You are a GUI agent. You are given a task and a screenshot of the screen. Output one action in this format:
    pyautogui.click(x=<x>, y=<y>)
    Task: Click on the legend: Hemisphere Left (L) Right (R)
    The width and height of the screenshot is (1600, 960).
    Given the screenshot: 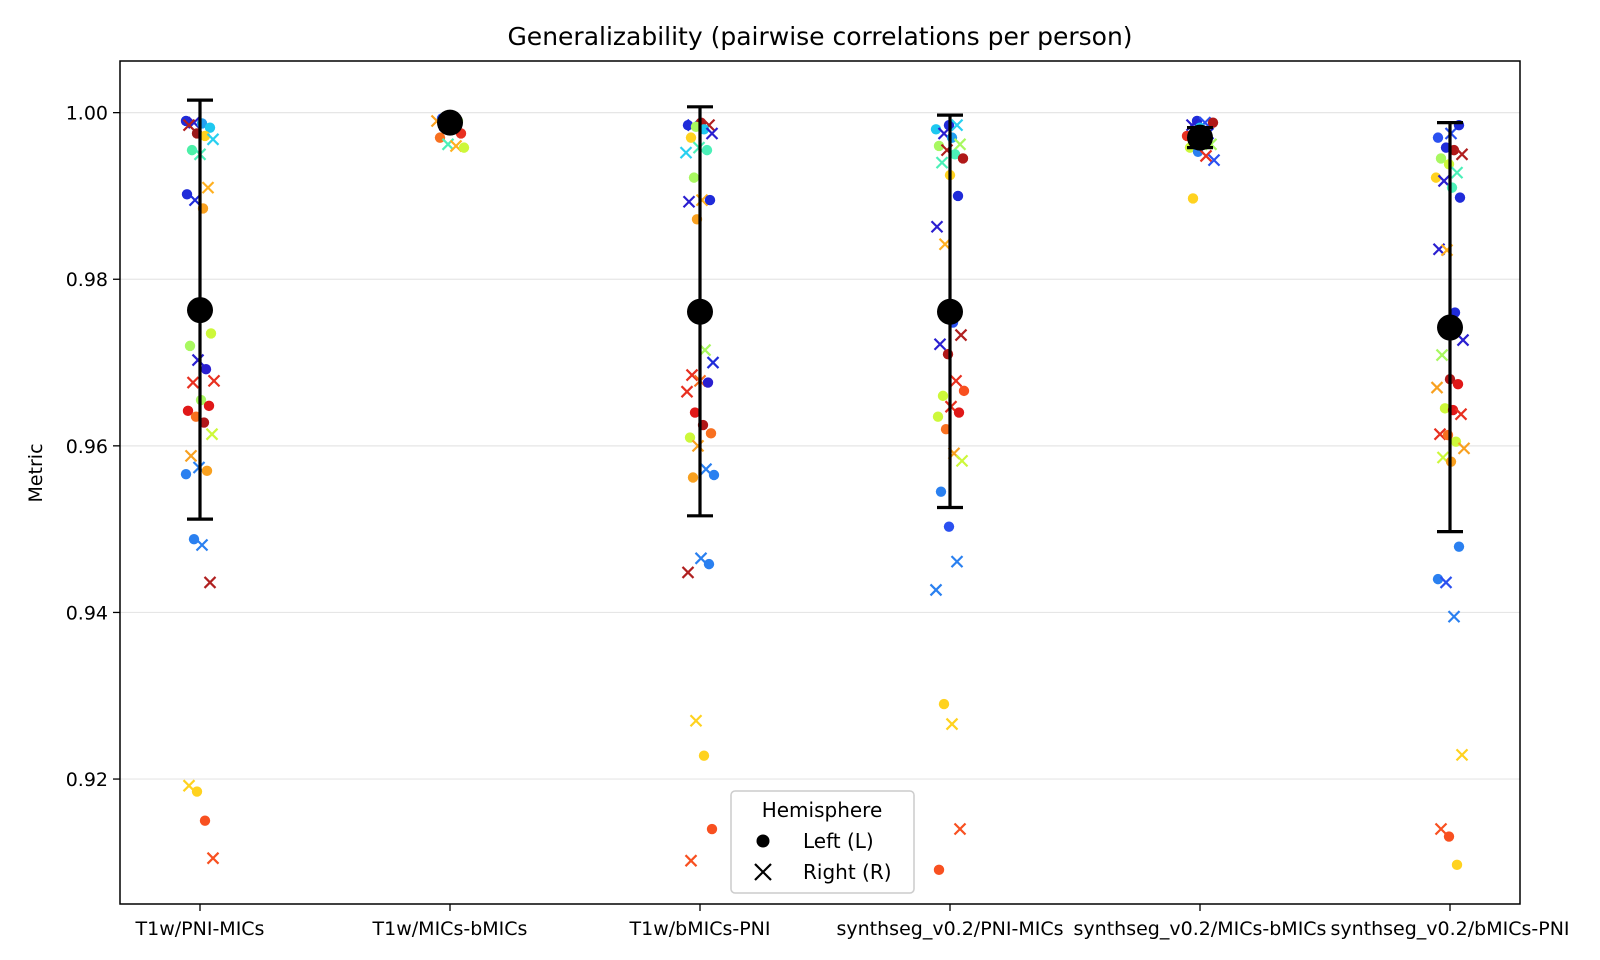 What is the action you would take?
    pyautogui.click(x=822, y=842)
    